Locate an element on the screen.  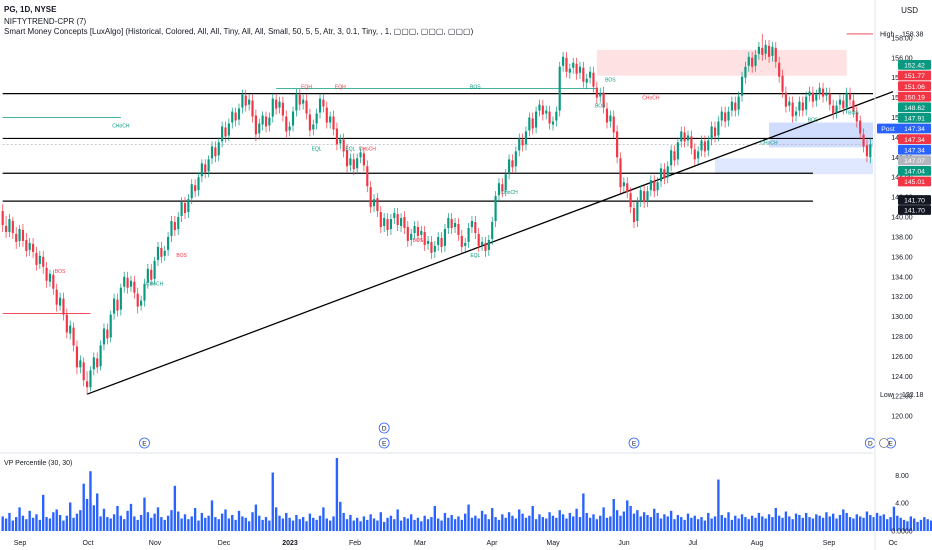
event-circle is located at coordinates (634, 443).